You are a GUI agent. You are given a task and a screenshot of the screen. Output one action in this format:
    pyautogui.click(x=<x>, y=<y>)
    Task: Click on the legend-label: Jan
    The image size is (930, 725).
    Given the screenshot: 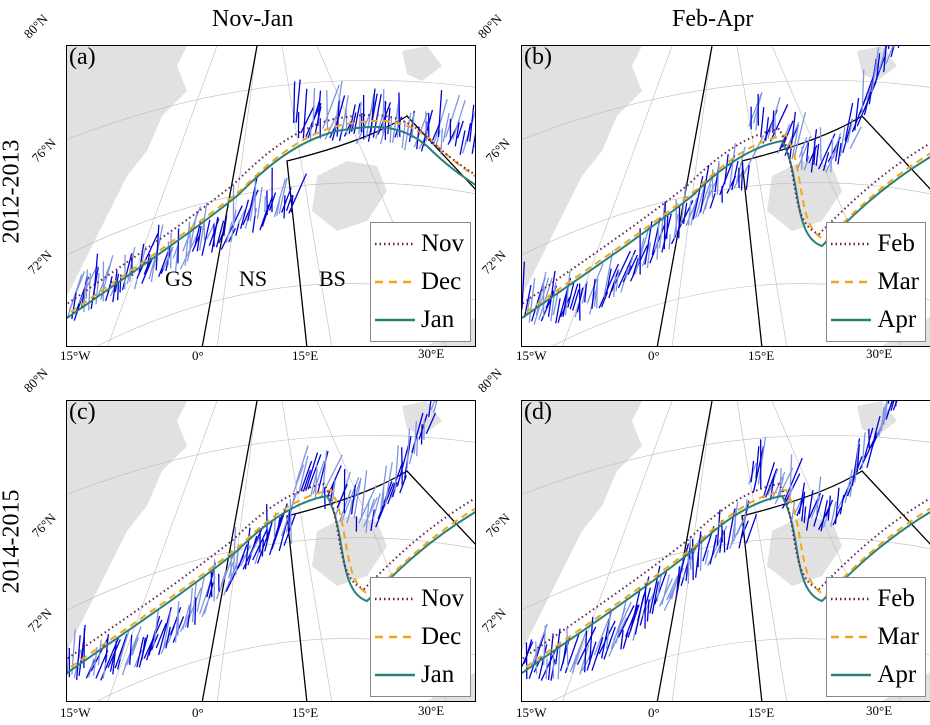 What is the action you would take?
    pyautogui.click(x=437, y=674)
    